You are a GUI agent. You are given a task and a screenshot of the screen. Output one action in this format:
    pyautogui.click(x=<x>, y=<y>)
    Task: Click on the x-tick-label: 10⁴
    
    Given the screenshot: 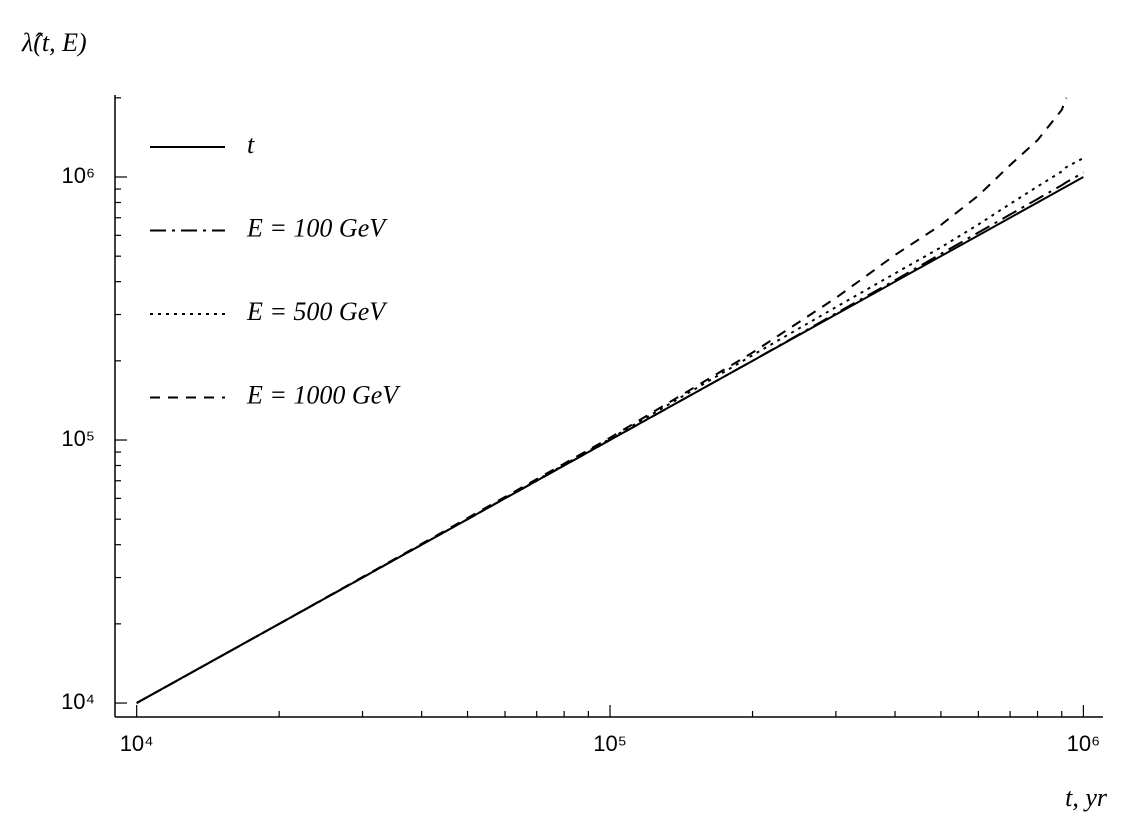 What is the action you would take?
    pyautogui.click(x=137, y=743)
    